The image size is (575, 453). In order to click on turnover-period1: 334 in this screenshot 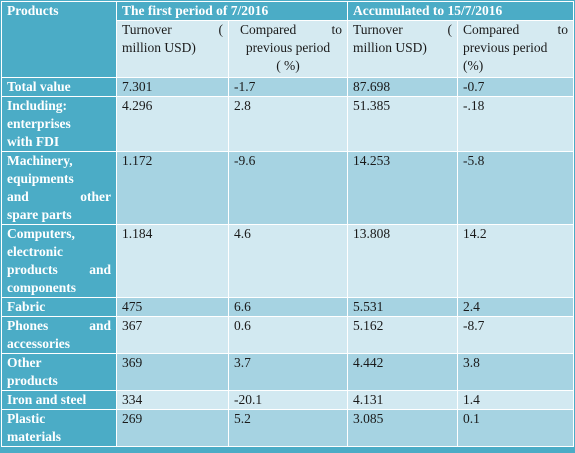, I will do `click(172, 400)`.